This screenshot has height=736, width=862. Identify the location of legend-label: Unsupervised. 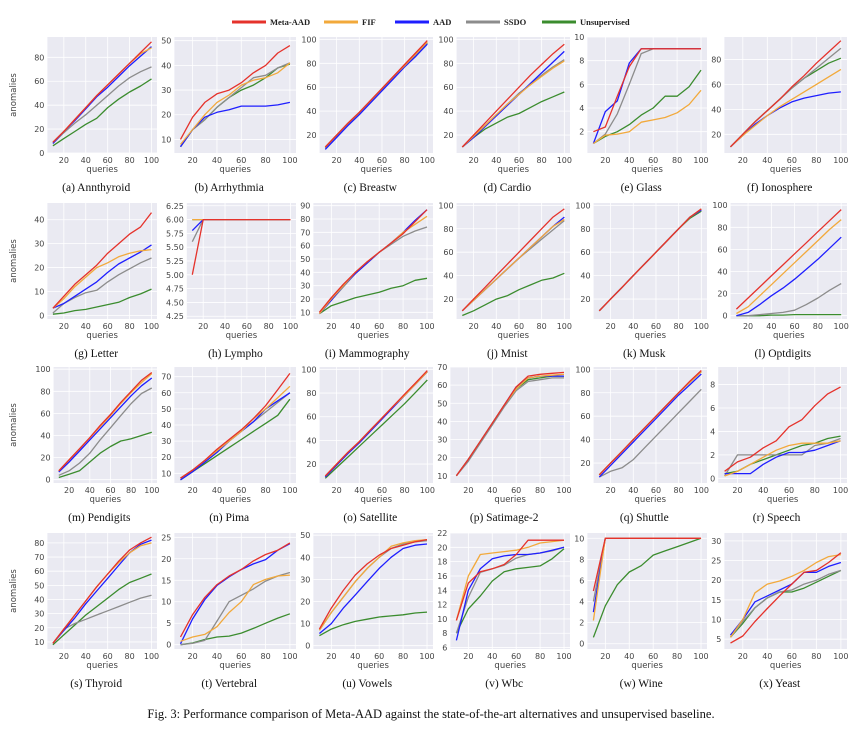
(605, 22).